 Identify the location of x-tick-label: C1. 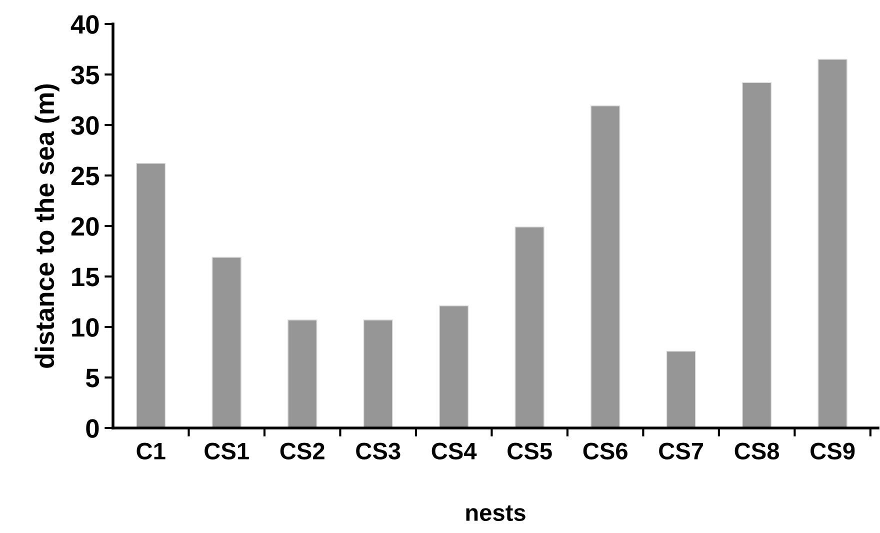
(151, 451).